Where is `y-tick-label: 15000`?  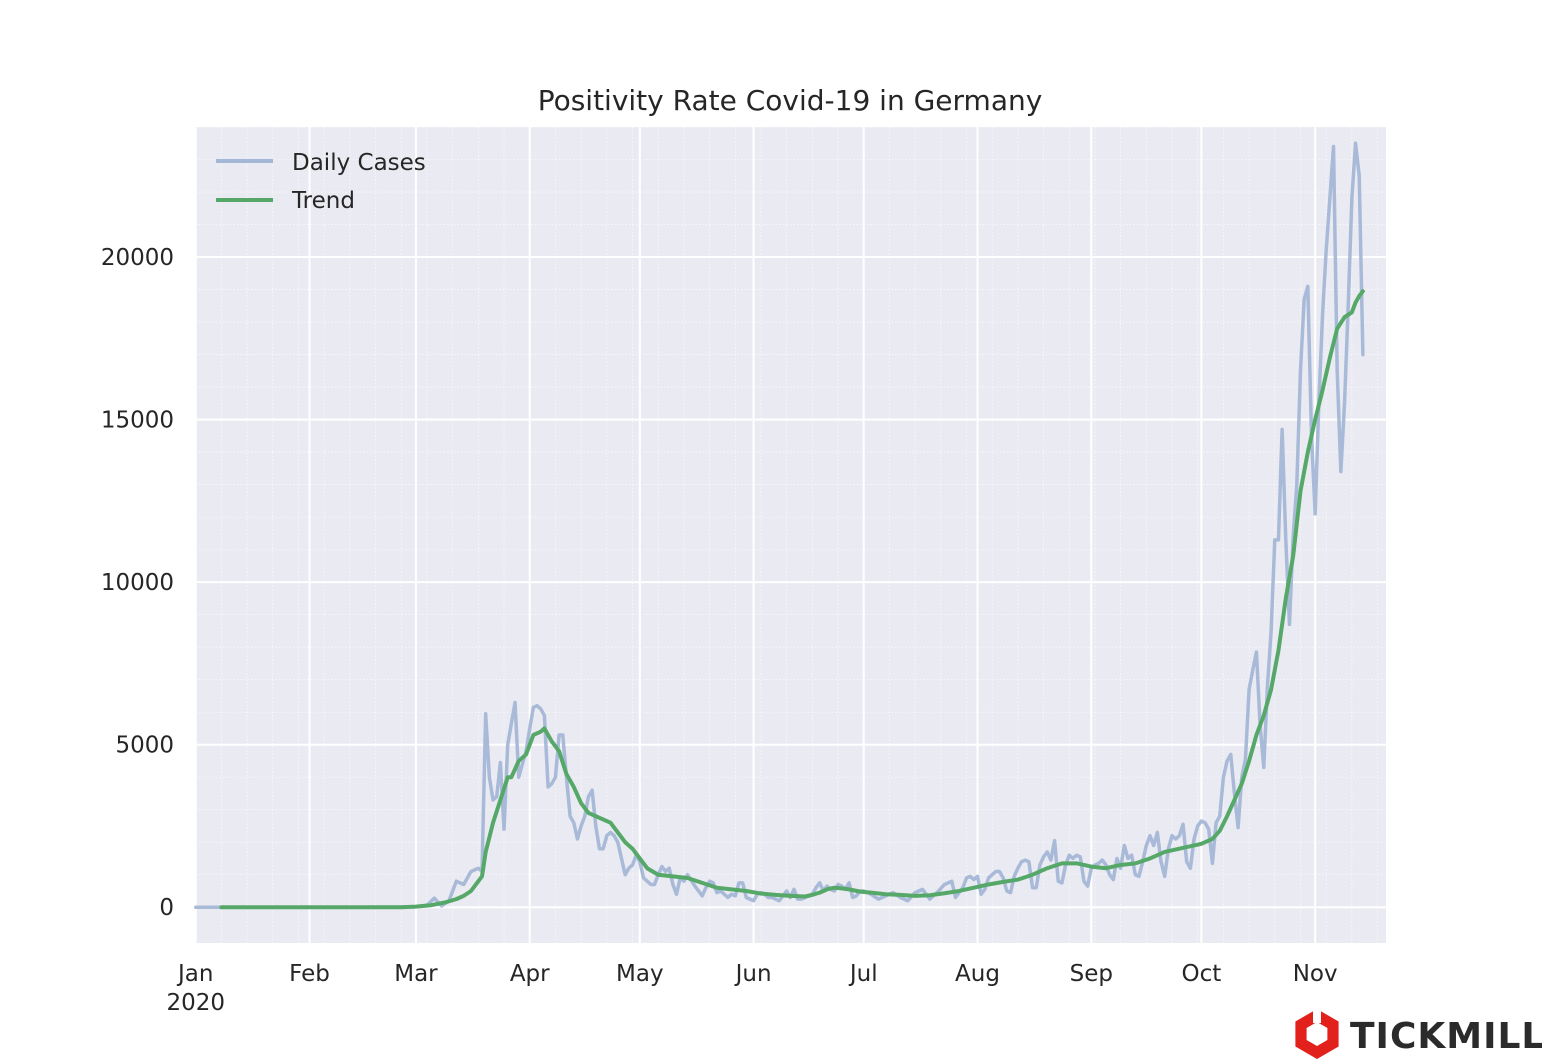
y-tick-label: 15000 is located at coordinates (137, 421).